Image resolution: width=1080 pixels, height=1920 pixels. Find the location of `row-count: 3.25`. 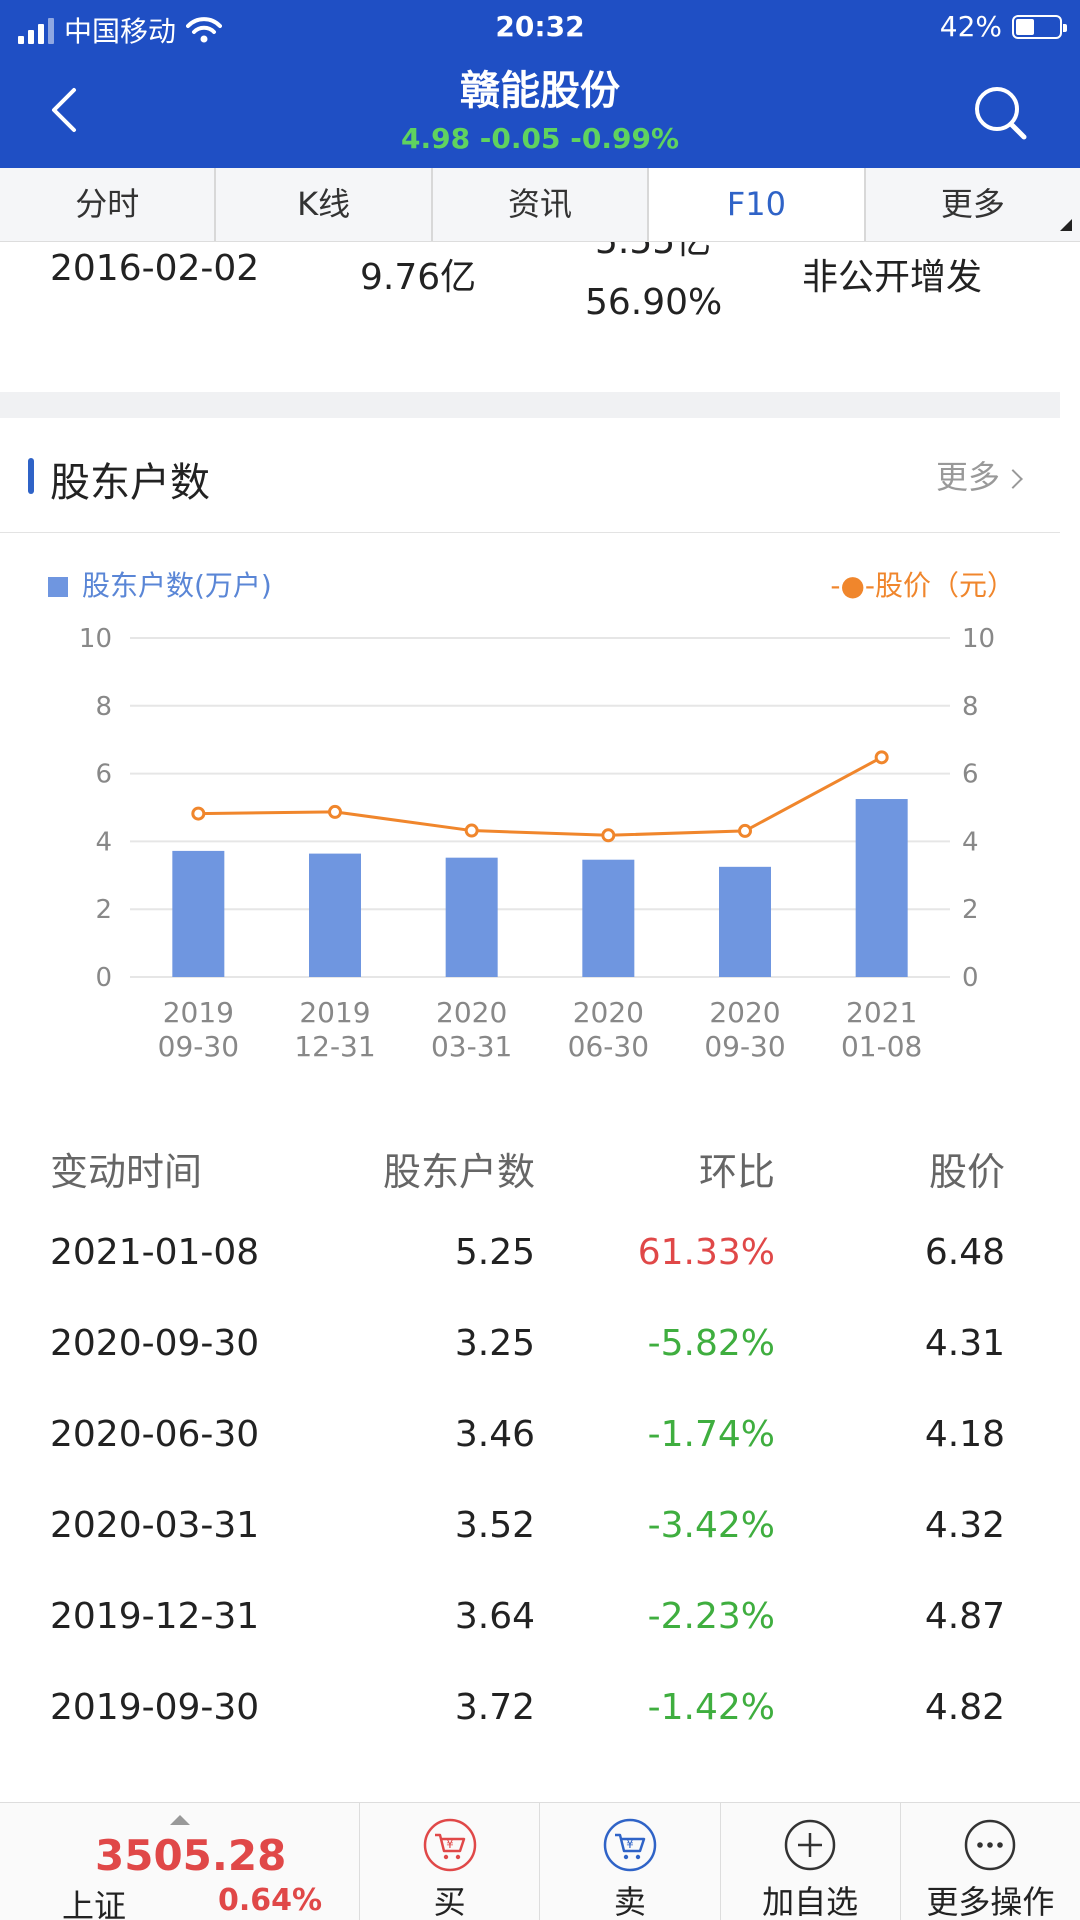

row-count: 3.25 is located at coordinates (494, 1343).